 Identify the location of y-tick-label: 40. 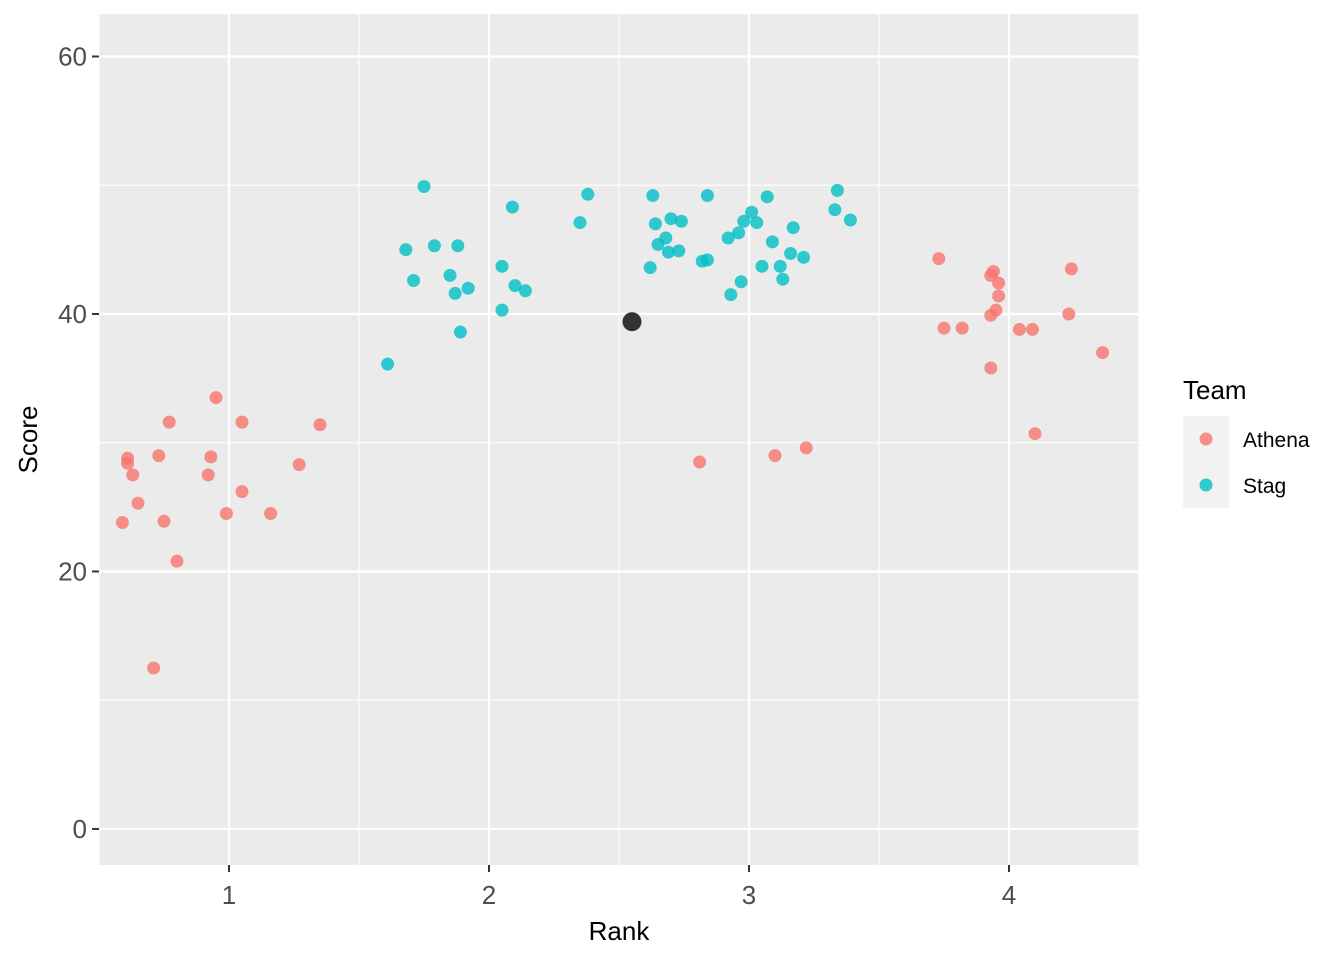
(72, 314).